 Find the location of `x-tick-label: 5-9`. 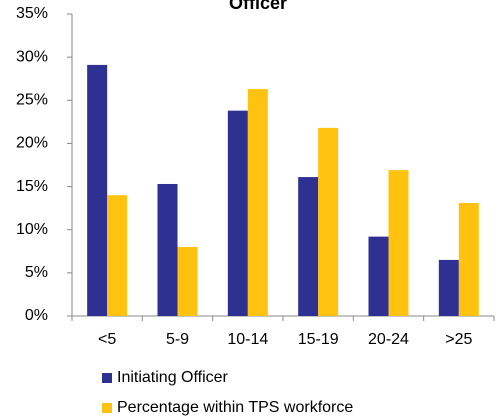

x-tick-label: 5-9 is located at coordinates (177, 339).